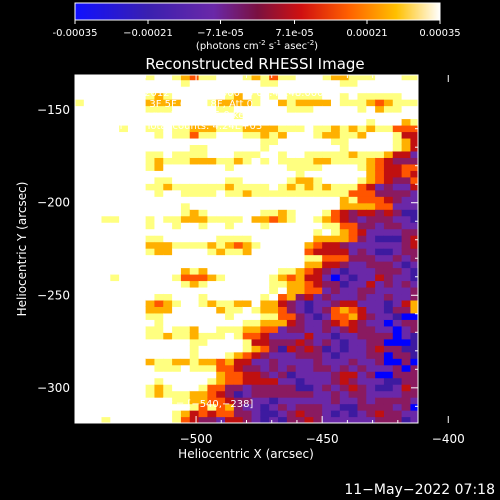 The image size is (500, 500). What do you see at coordinates (108, 126) in the screenshot?
I see `annotation-clean: Clean` at bounding box center [108, 126].